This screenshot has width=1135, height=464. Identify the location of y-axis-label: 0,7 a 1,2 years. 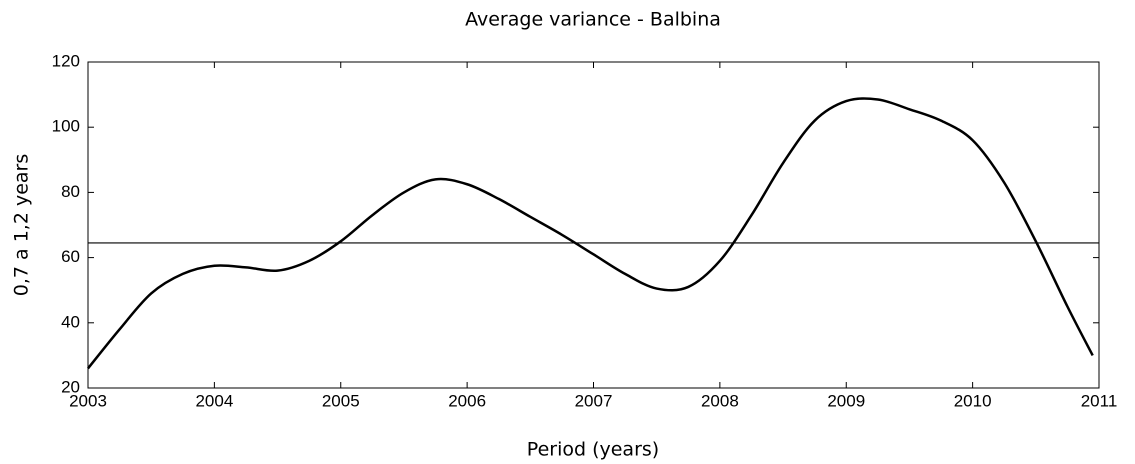
(22, 225).